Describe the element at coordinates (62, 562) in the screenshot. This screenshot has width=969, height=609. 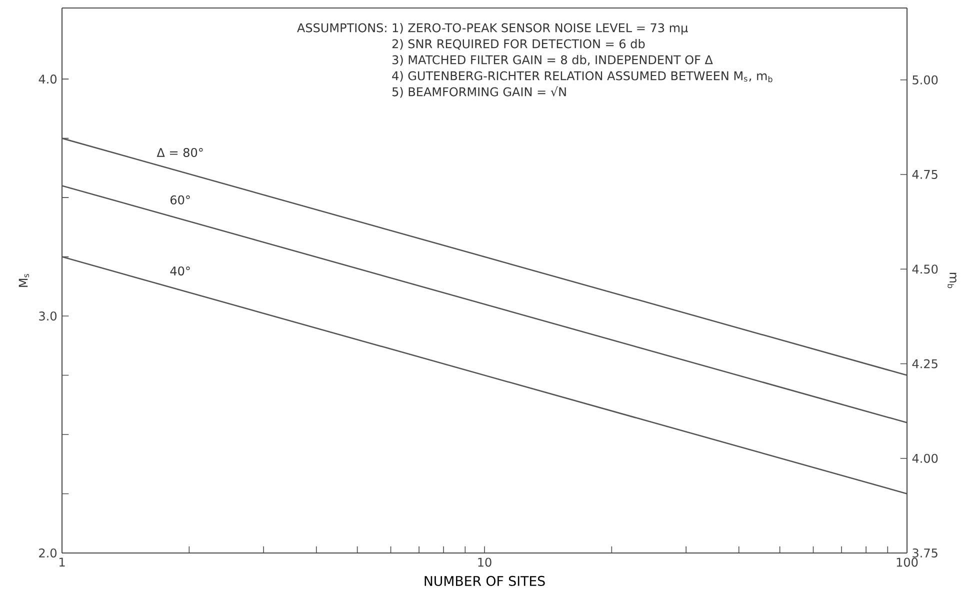
I see `x-tick-label: 1` at that location.